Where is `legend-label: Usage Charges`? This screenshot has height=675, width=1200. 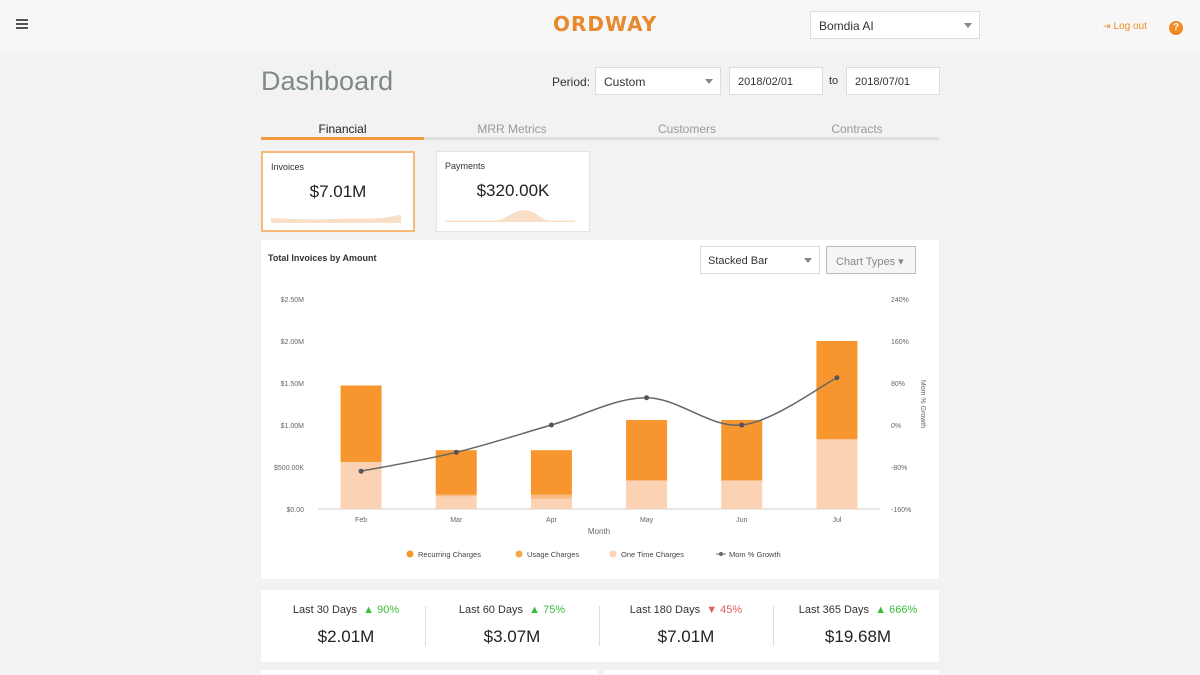
legend-label: Usage Charges is located at coordinates (553, 554).